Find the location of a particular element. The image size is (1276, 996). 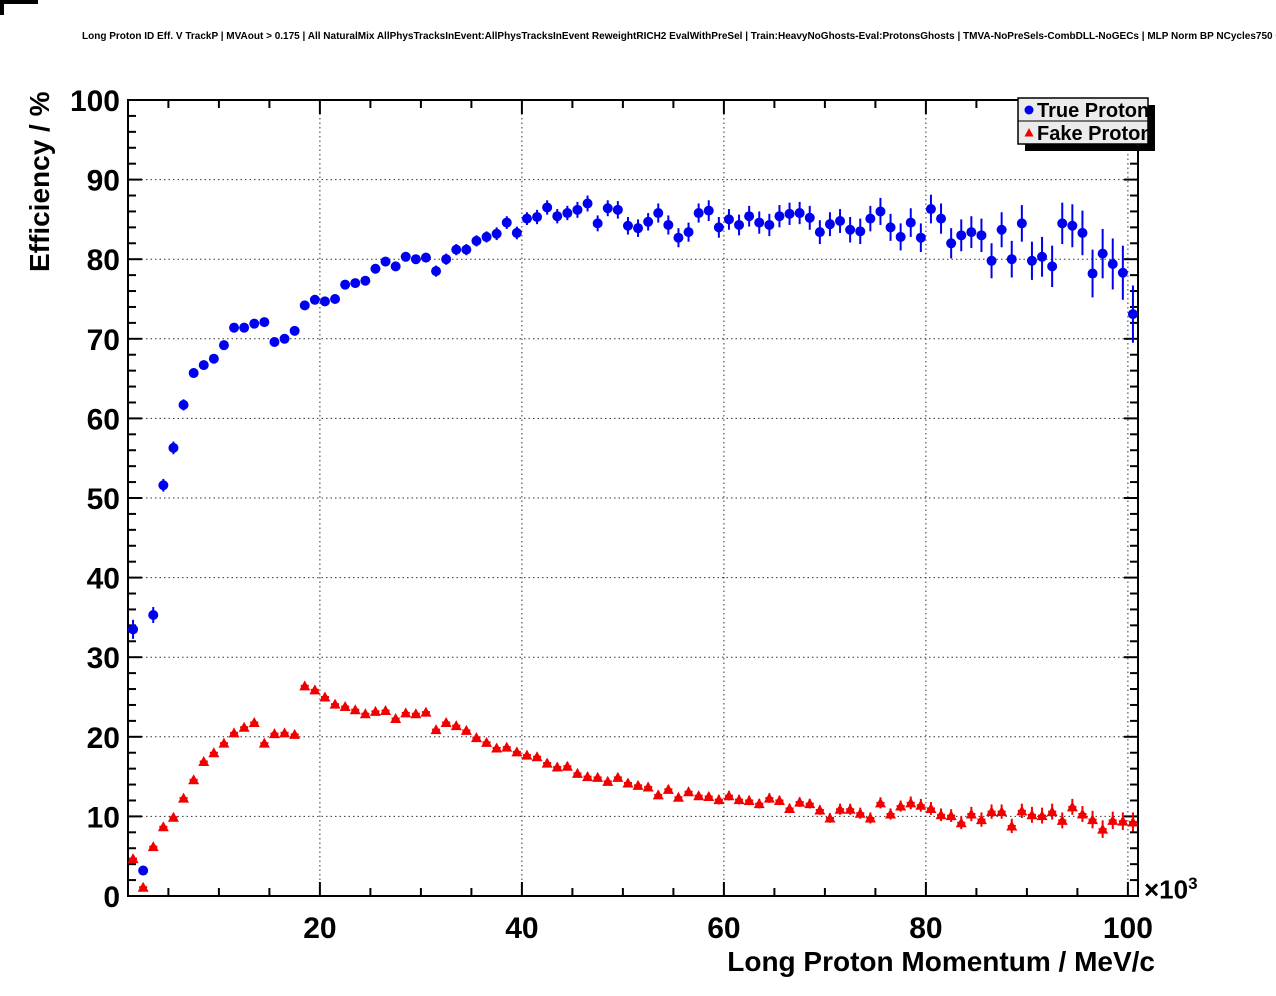

x-tick-label: 100 is located at coordinates (1128, 928).